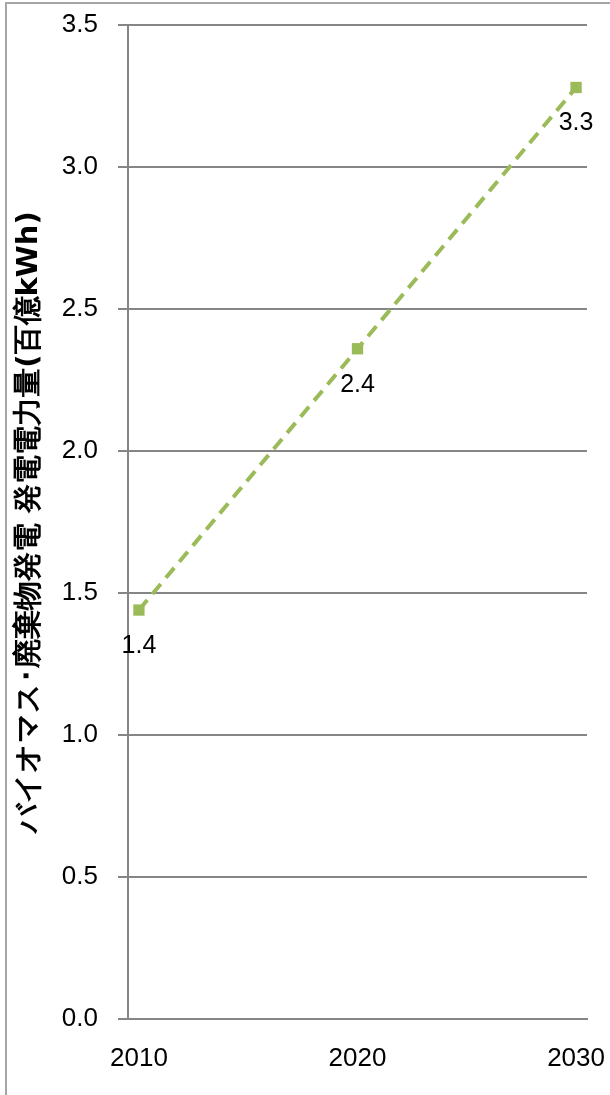 This screenshot has height=1095, width=610. Describe the element at coordinates (79, 1017) in the screenshot. I see `y-tick-label: 0.0` at that location.